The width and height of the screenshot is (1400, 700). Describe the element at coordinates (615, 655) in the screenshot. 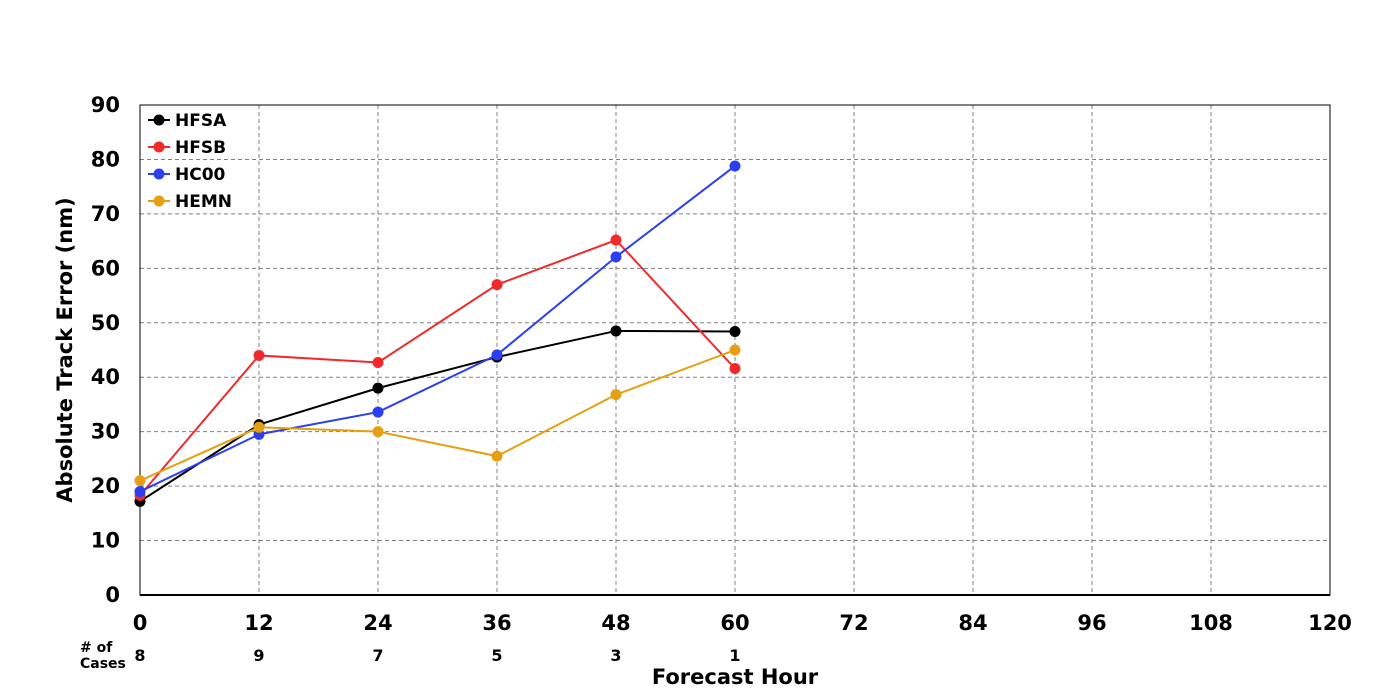

I see `case-count: 3` at that location.